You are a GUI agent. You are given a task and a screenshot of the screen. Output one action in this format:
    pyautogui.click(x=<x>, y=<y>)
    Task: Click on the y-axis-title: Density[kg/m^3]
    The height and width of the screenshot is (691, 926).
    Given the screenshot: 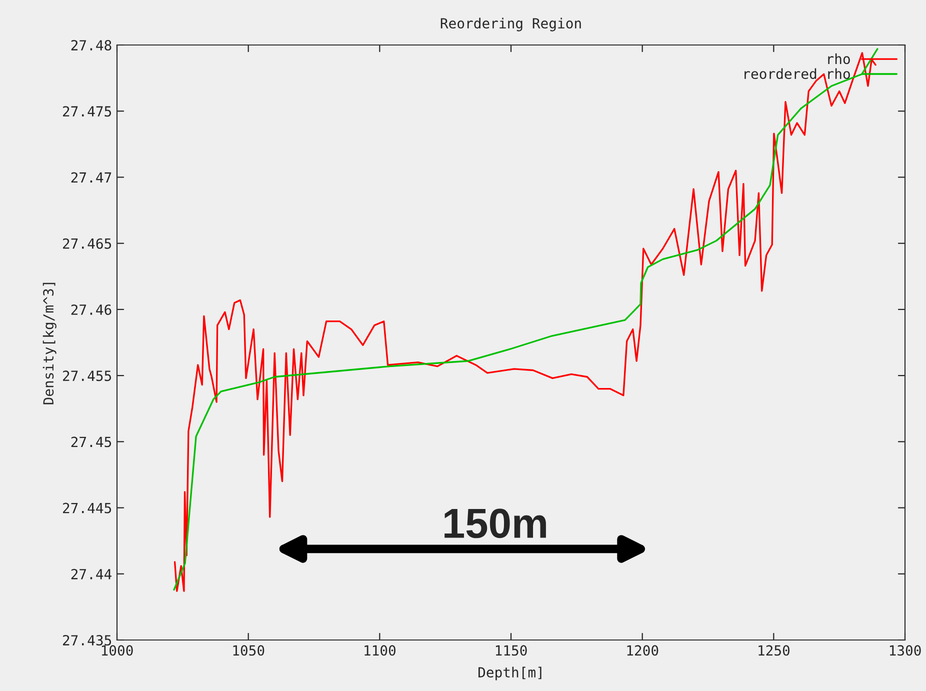 What is the action you would take?
    pyautogui.click(x=49, y=343)
    